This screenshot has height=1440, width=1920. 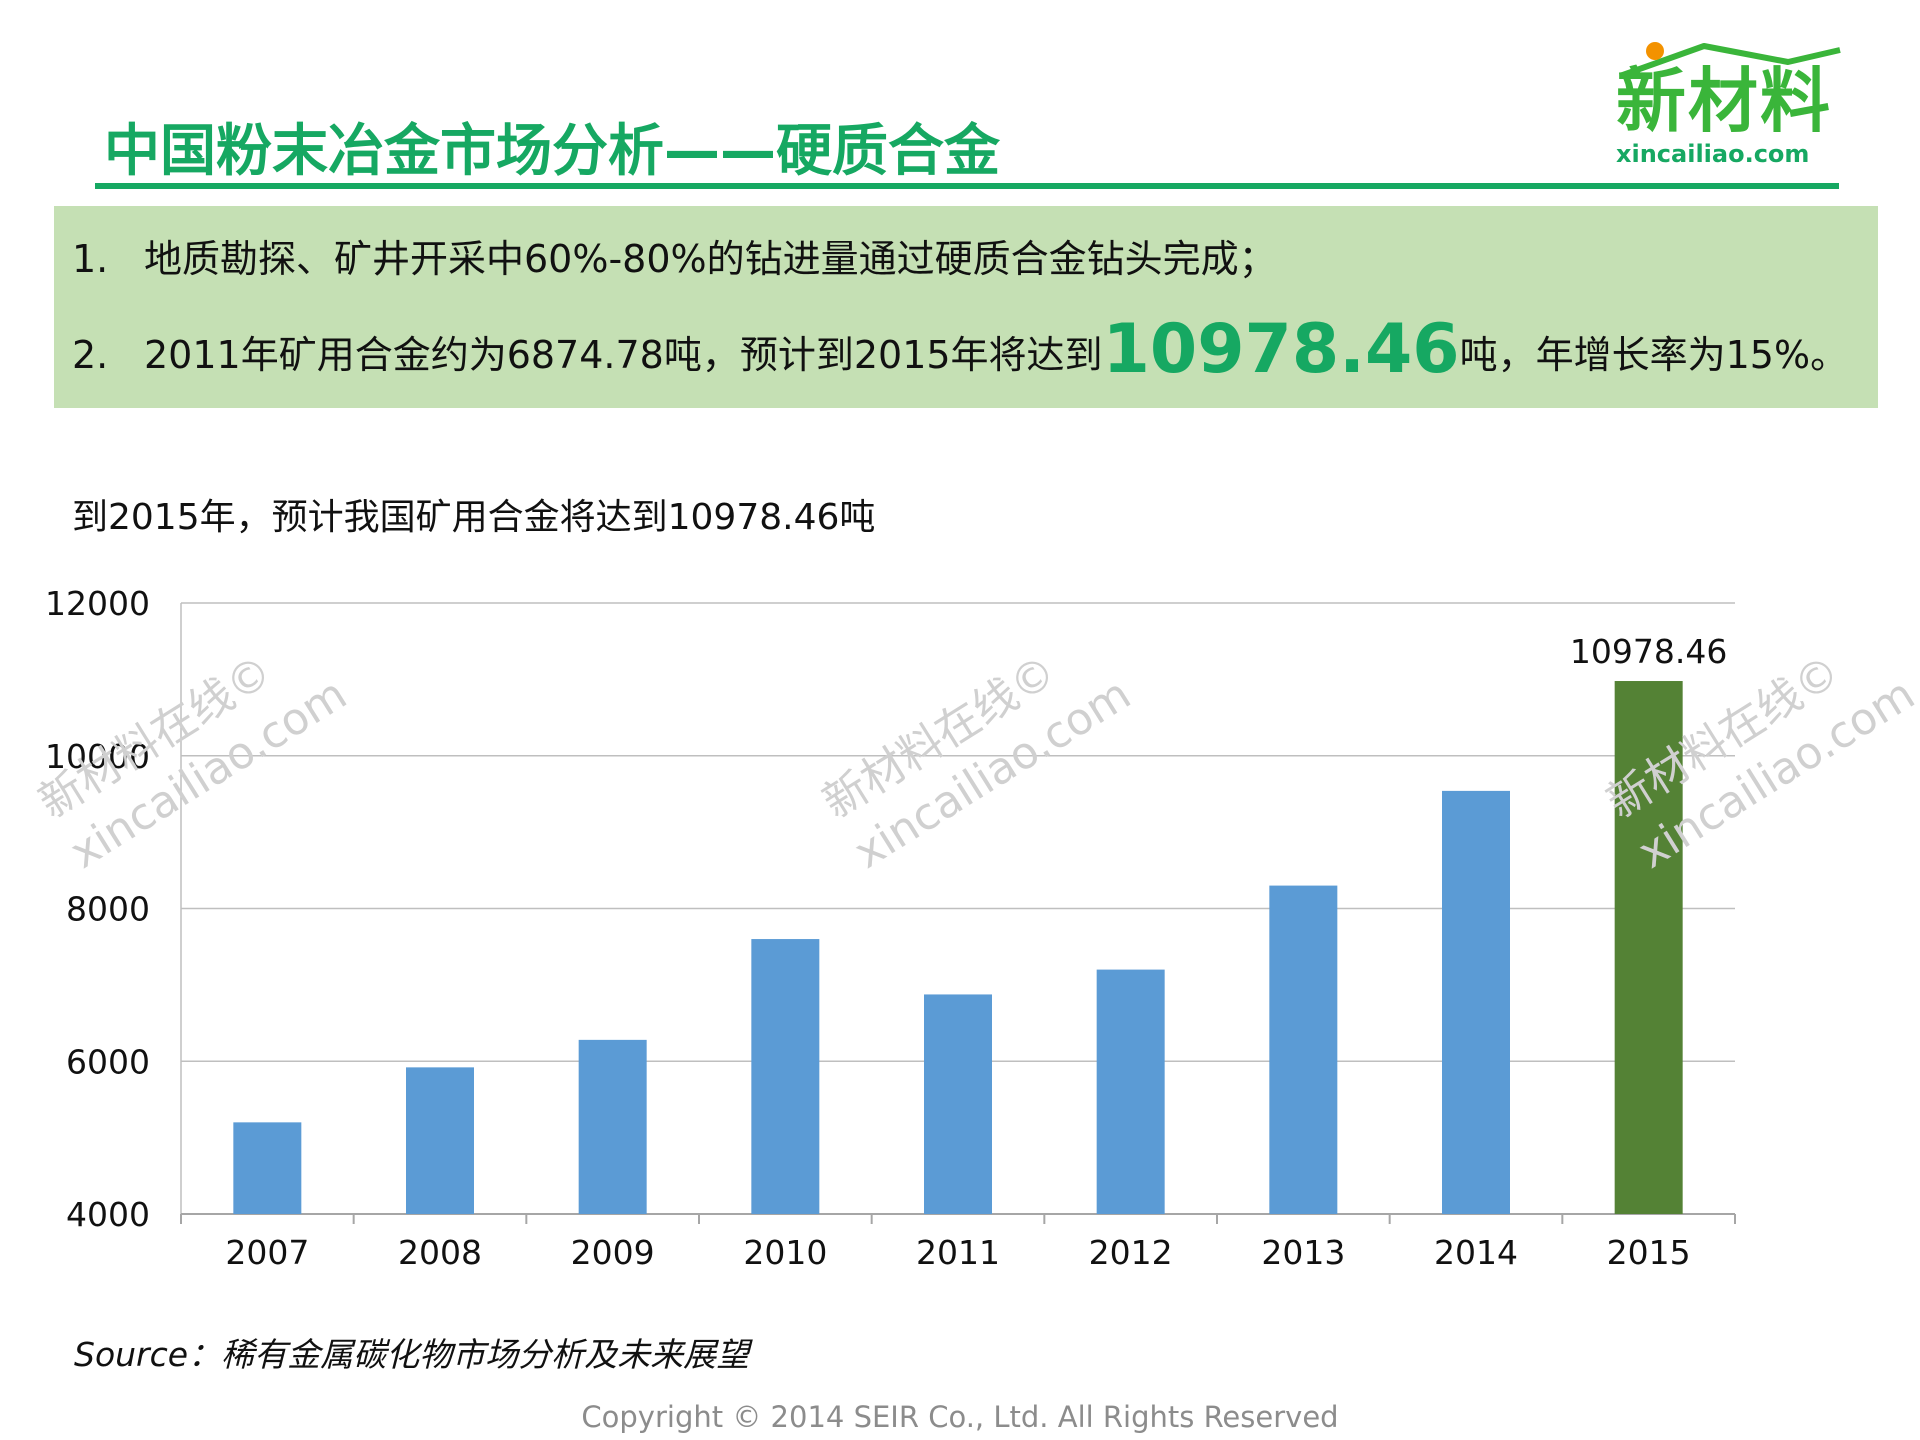 I want to click on y-tick-label: 8000, so click(x=108, y=909).